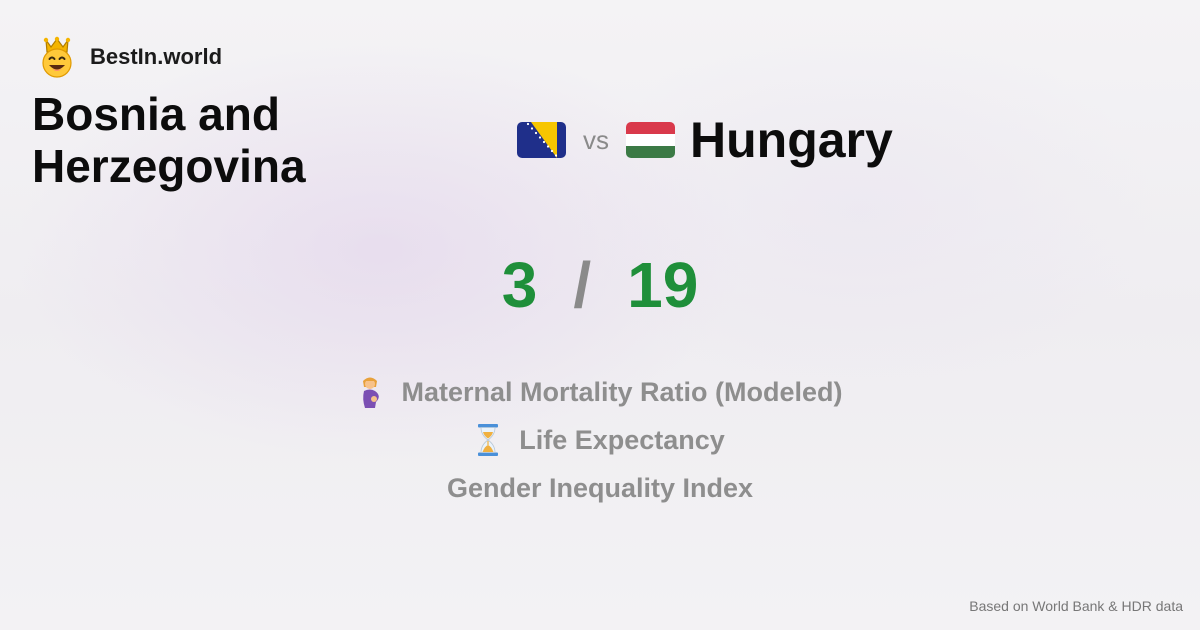 The height and width of the screenshot is (630, 1200). Describe the element at coordinates (663, 285) in the screenshot. I see `right-score: 19` at that location.